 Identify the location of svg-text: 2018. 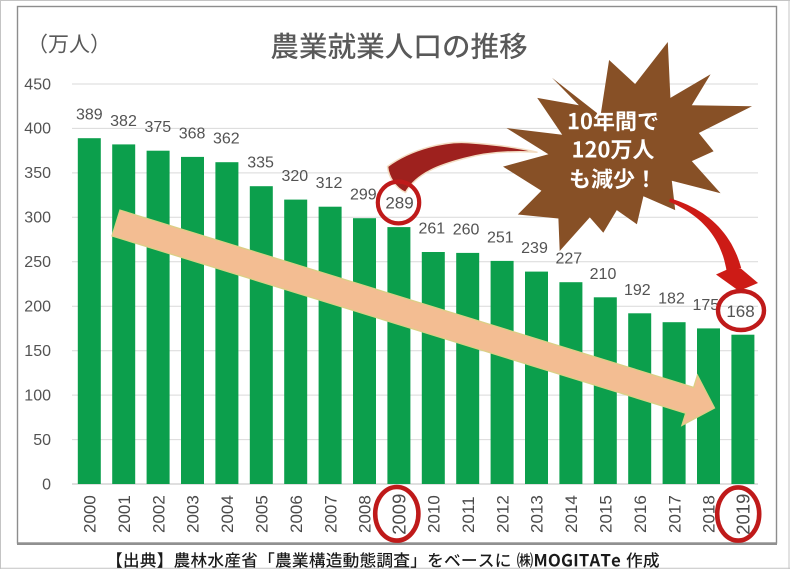
(709, 514).